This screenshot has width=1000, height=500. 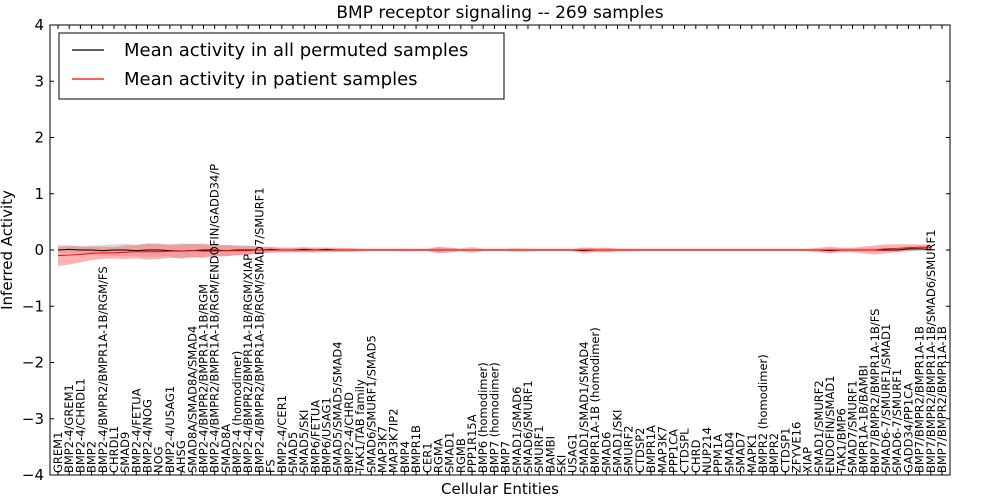 I want to click on y-tick-label: −1, so click(x=33, y=306).